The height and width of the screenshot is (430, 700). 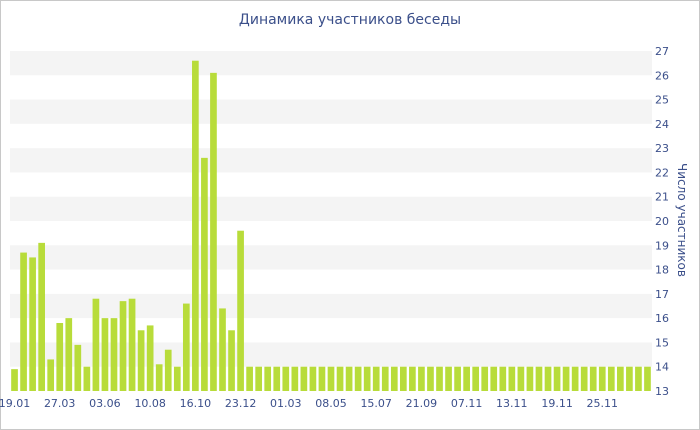 I want to click on x-tick-label: 13.11, so click(x=512, y=403).